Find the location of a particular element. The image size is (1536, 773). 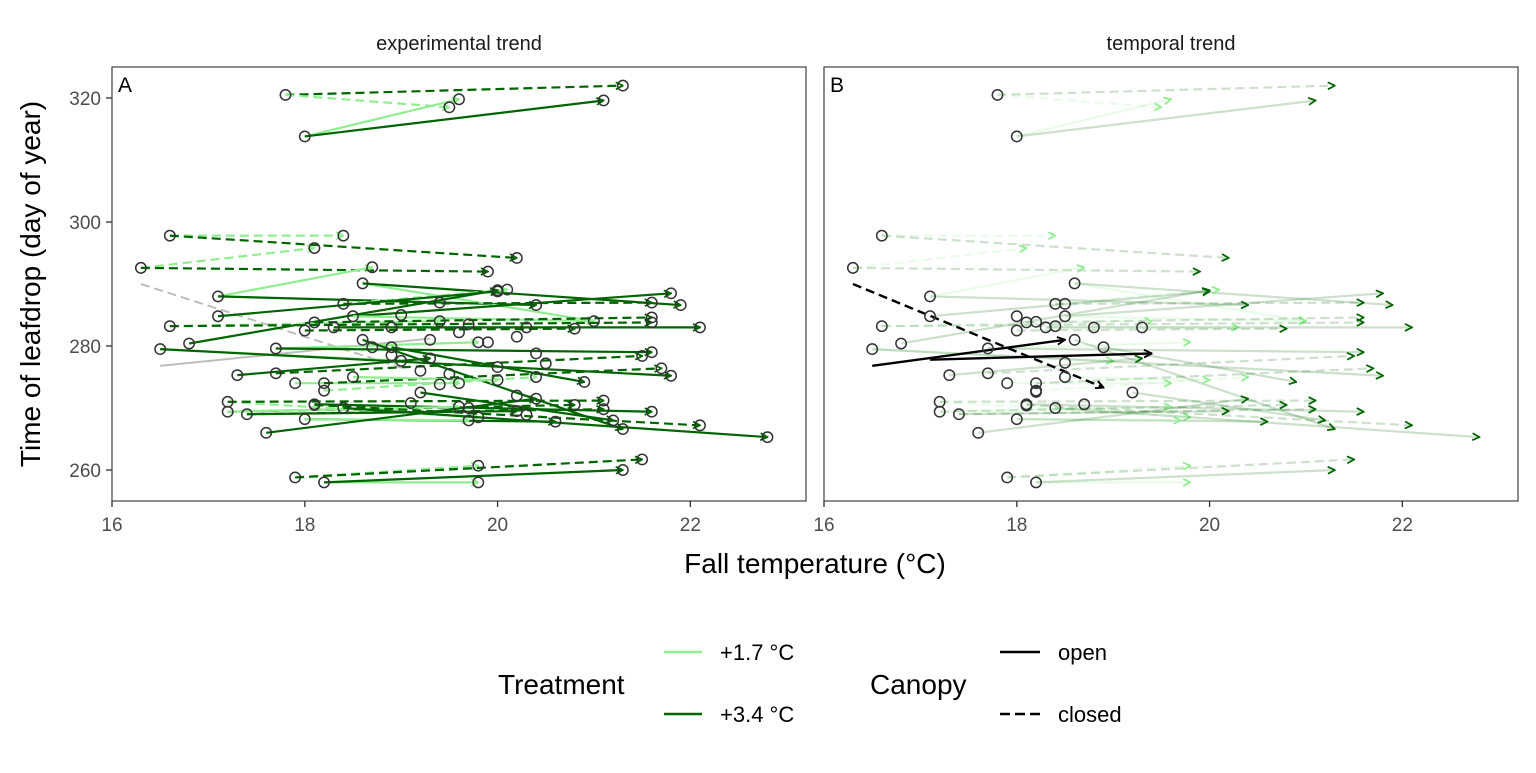

y-tick-label: 260 is located at coordinates (85, 471).